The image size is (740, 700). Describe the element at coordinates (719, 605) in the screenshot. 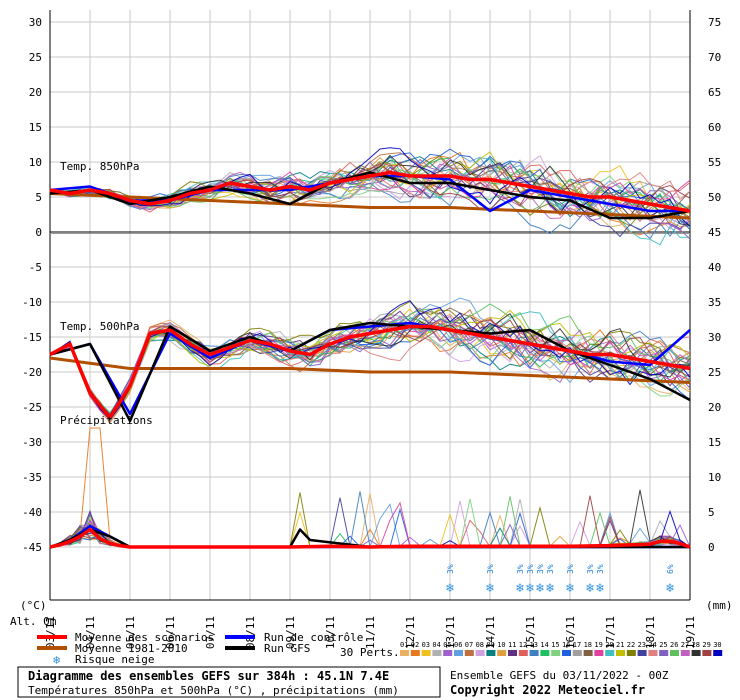

I see `y-right-unit: (mm)` at that location.